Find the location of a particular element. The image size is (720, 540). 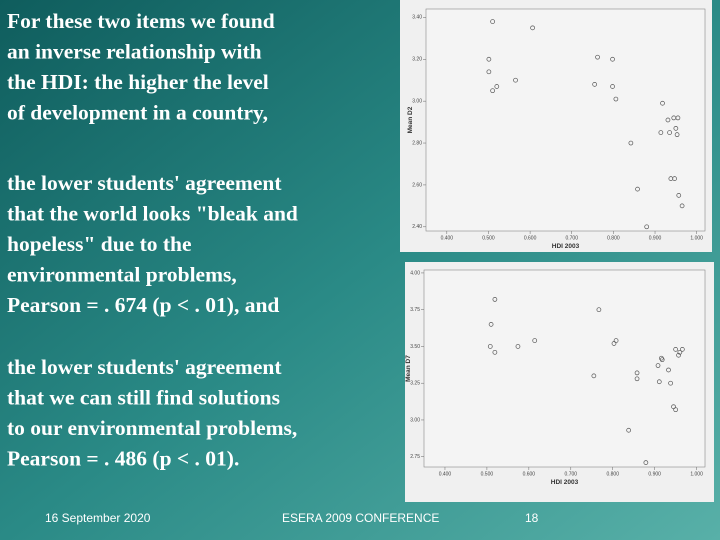

paragraph-line: that the world looks "bleak and is located at coordinates (152, 214).